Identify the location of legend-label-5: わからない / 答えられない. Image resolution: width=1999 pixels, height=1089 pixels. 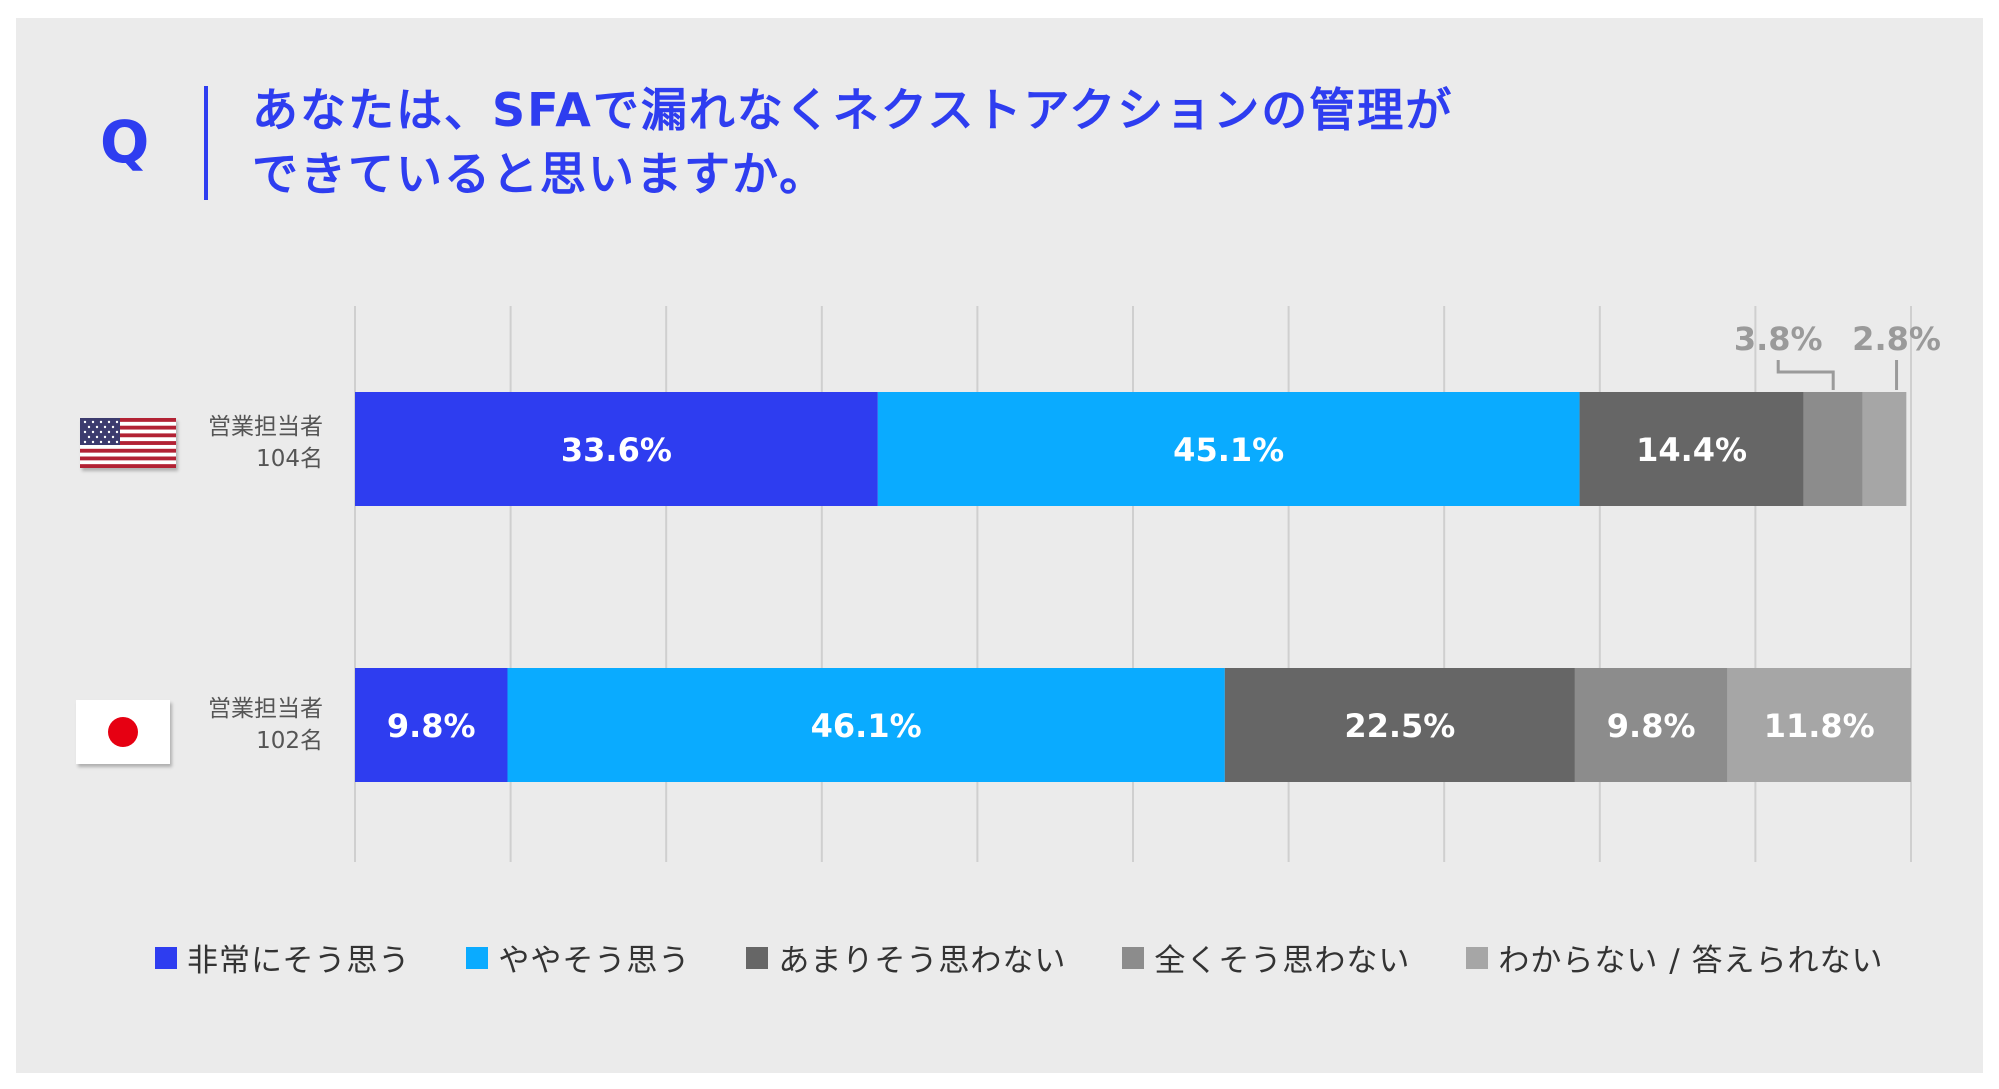
(1691, 961).